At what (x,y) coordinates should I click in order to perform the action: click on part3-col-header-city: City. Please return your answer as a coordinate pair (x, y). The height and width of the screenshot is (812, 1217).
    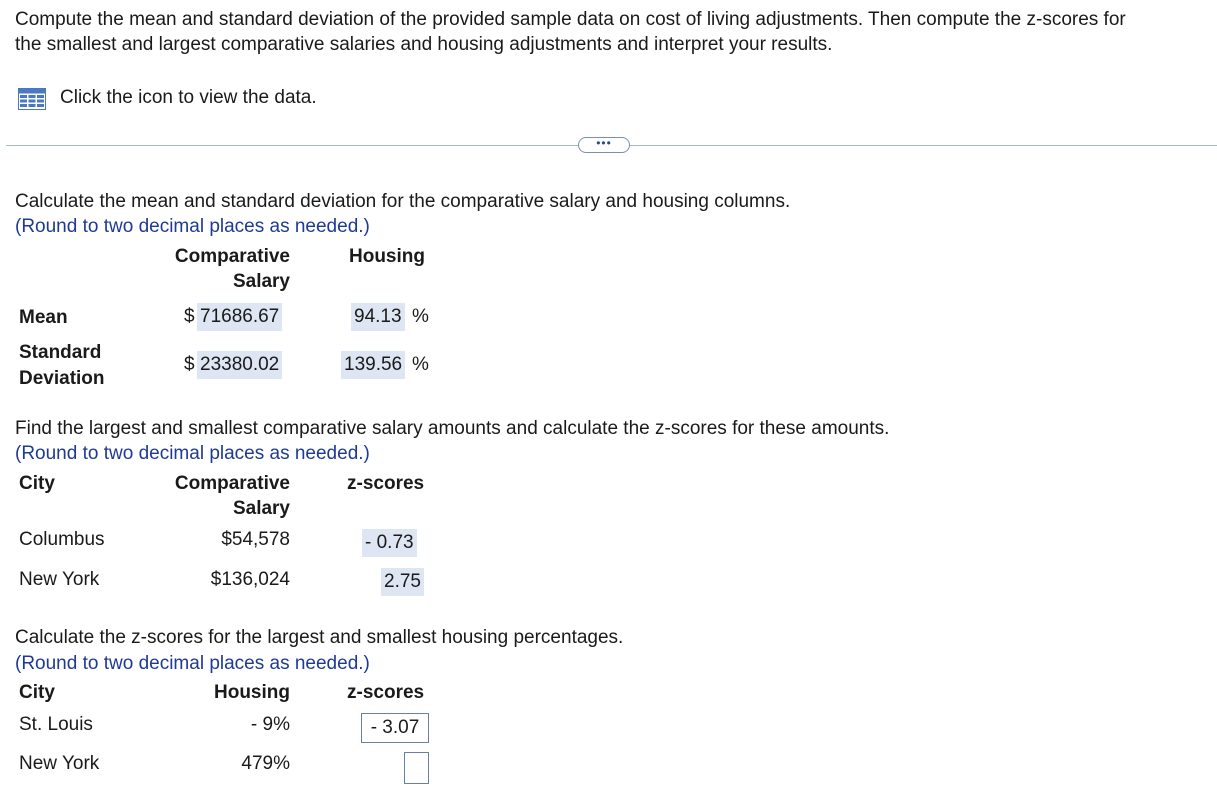
    Looking at the image, I should click on (37, 692).